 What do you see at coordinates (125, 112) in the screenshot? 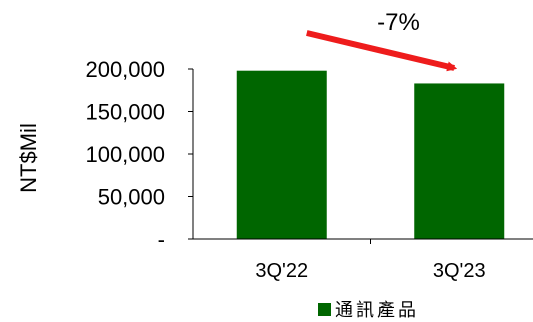
I see `y-tick-label: 150,000` at bounding box center [125, 112].